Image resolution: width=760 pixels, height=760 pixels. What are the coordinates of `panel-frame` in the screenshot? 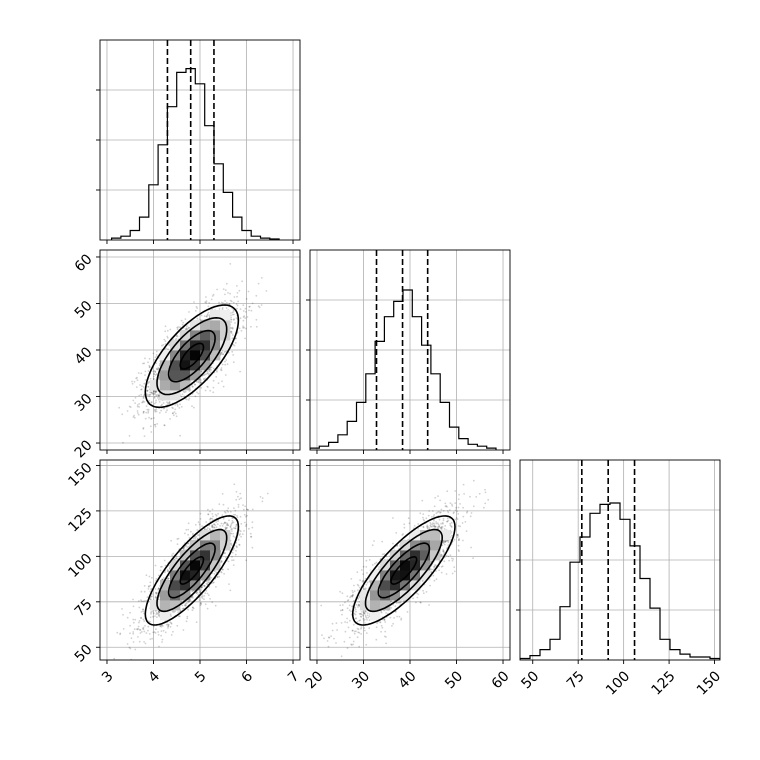 It's located at (620, 560).